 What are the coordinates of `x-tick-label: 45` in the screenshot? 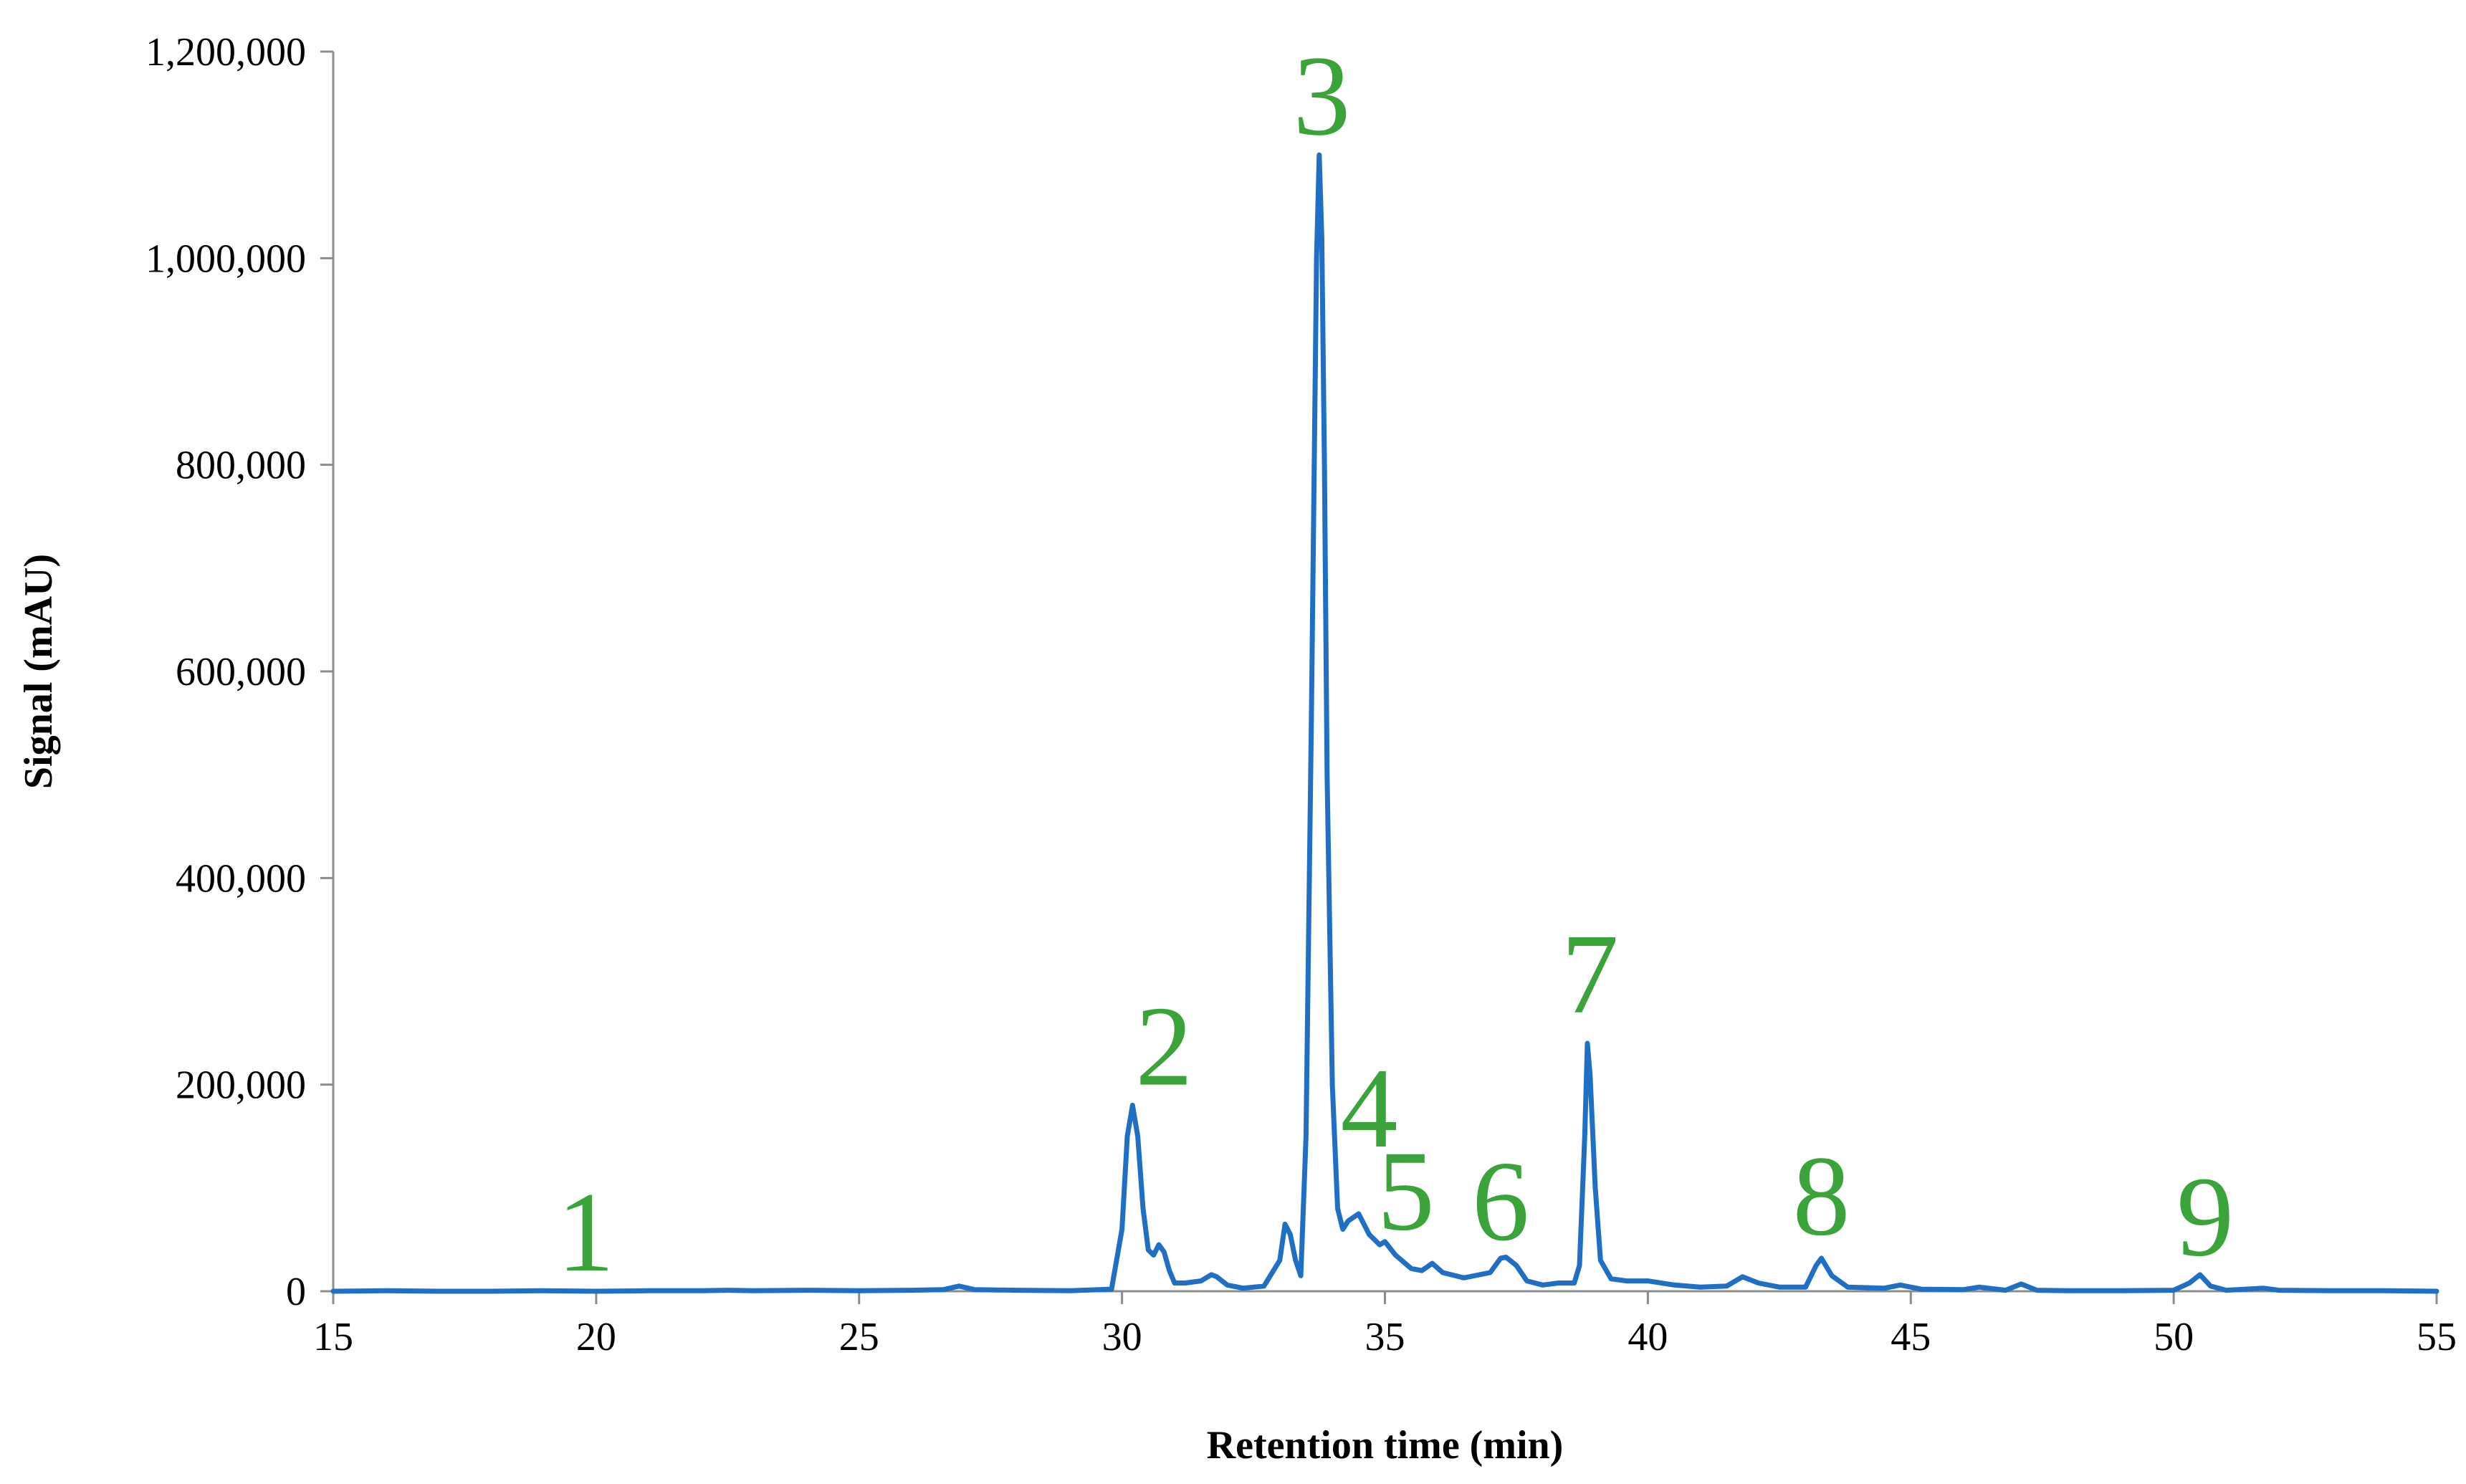 It's located at (1911, 1337).